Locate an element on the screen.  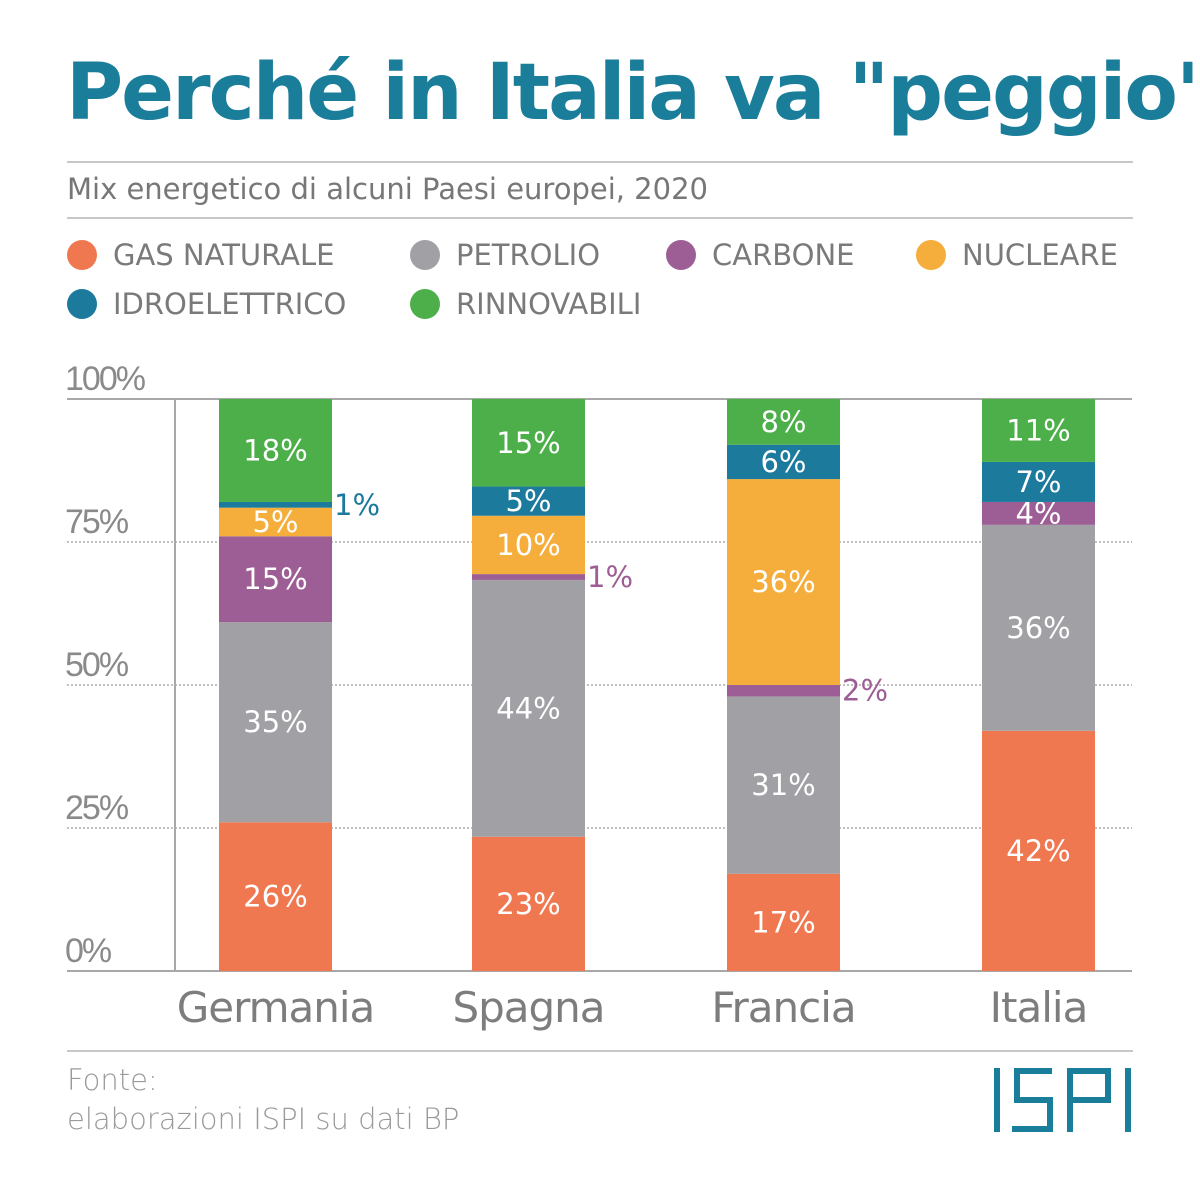
data-label: 4% is located at coordinates (1038, 513).